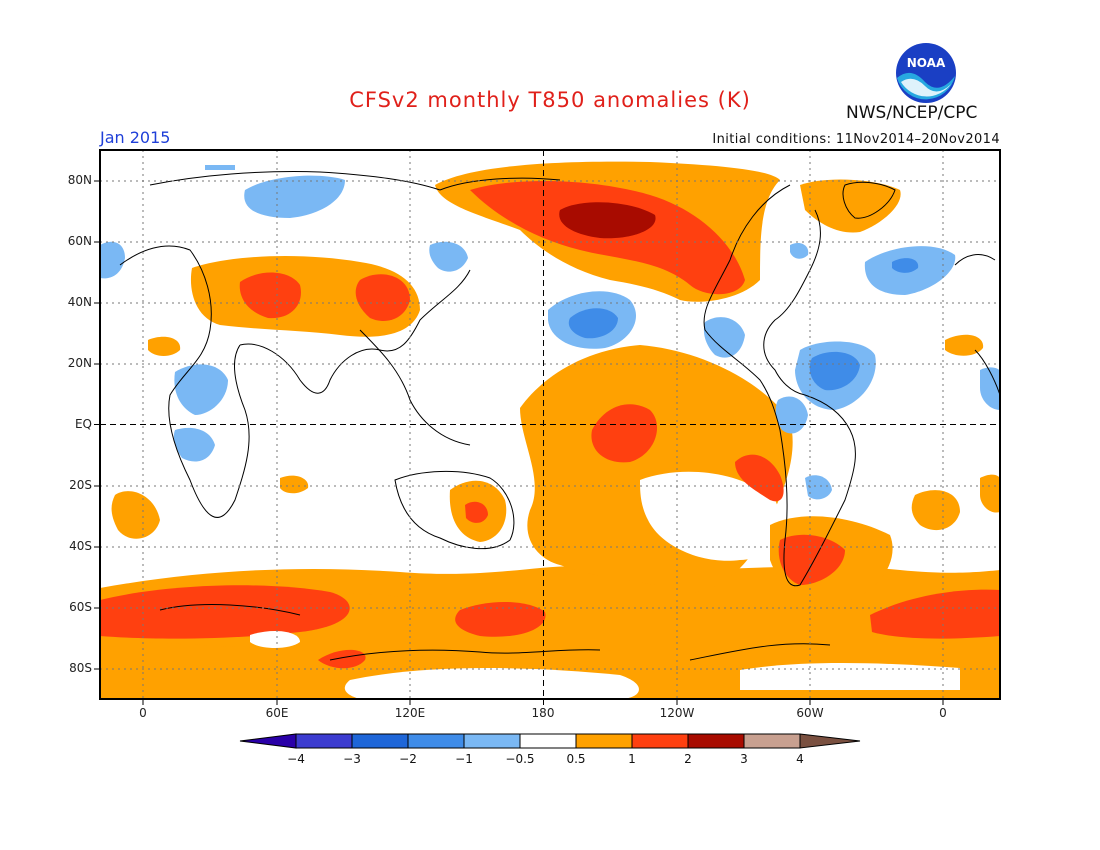 The height and width of the screenshot is (850, 1100). Describe the element at coordinates (277, 713) in the screenshot. I see `lon-tick-label: 60E` at that location.